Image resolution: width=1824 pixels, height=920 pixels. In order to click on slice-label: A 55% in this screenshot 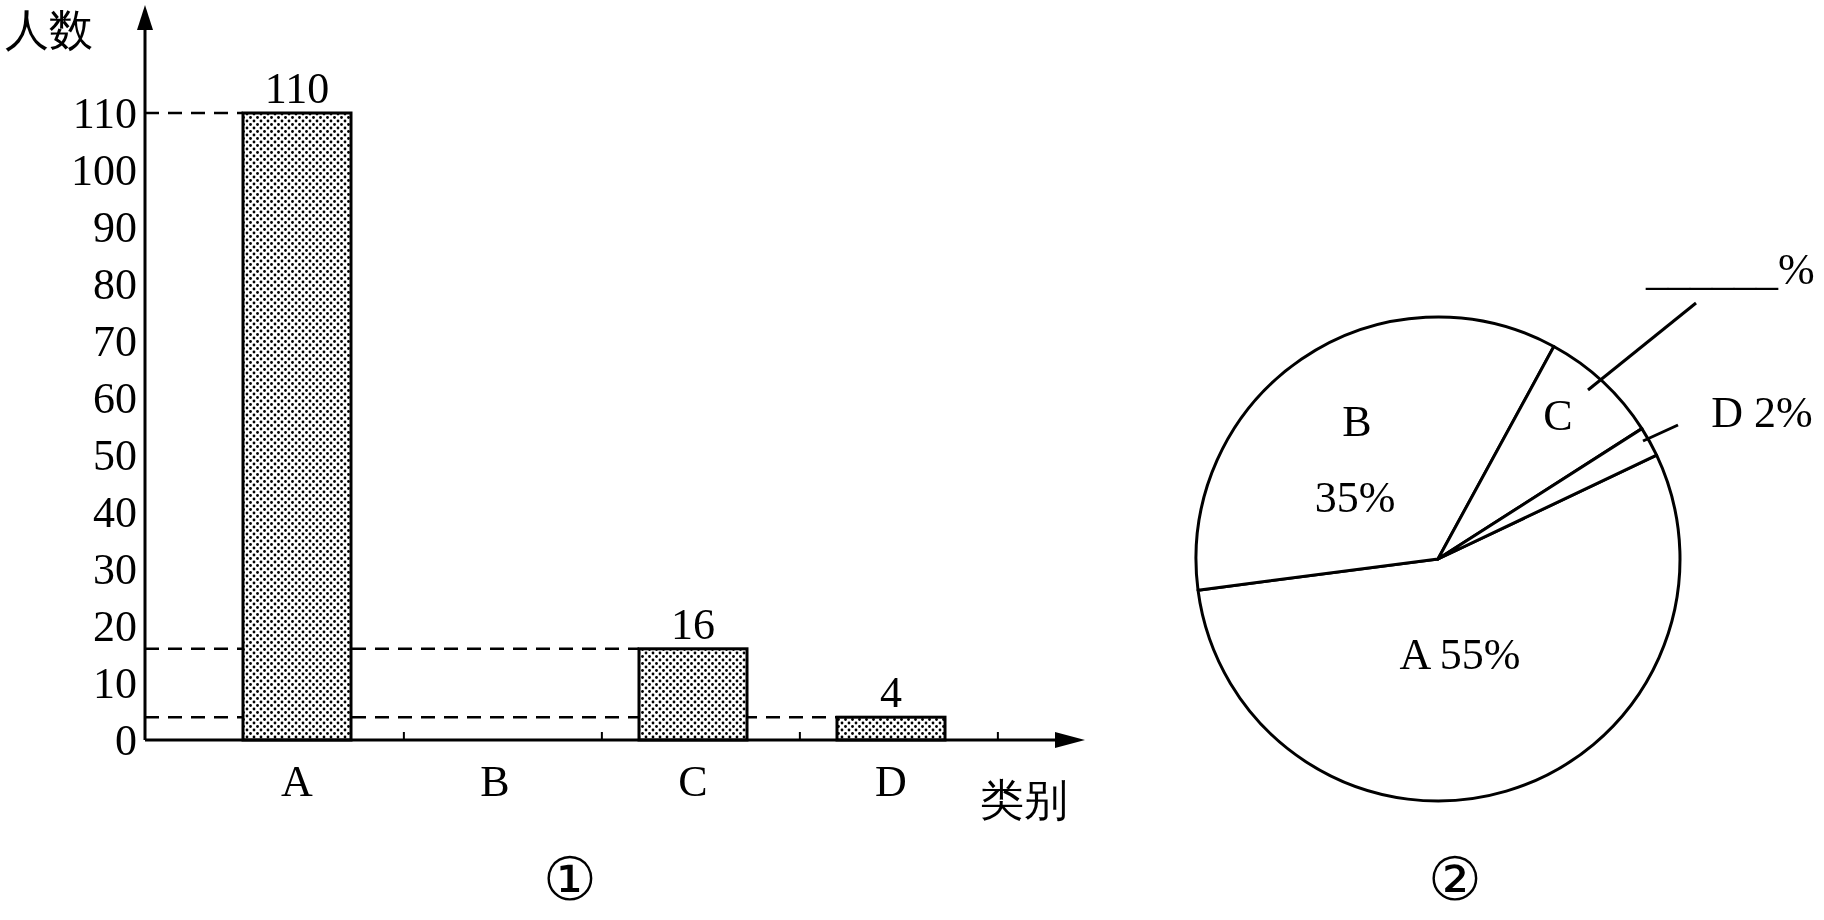, I will do `click(1460, 654)`.